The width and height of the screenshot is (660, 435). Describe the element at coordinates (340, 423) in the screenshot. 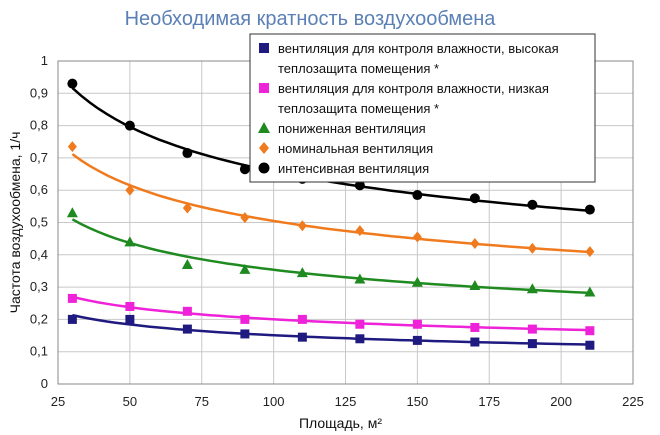

I see `x-axis-title: Площадь, м²` at that location.